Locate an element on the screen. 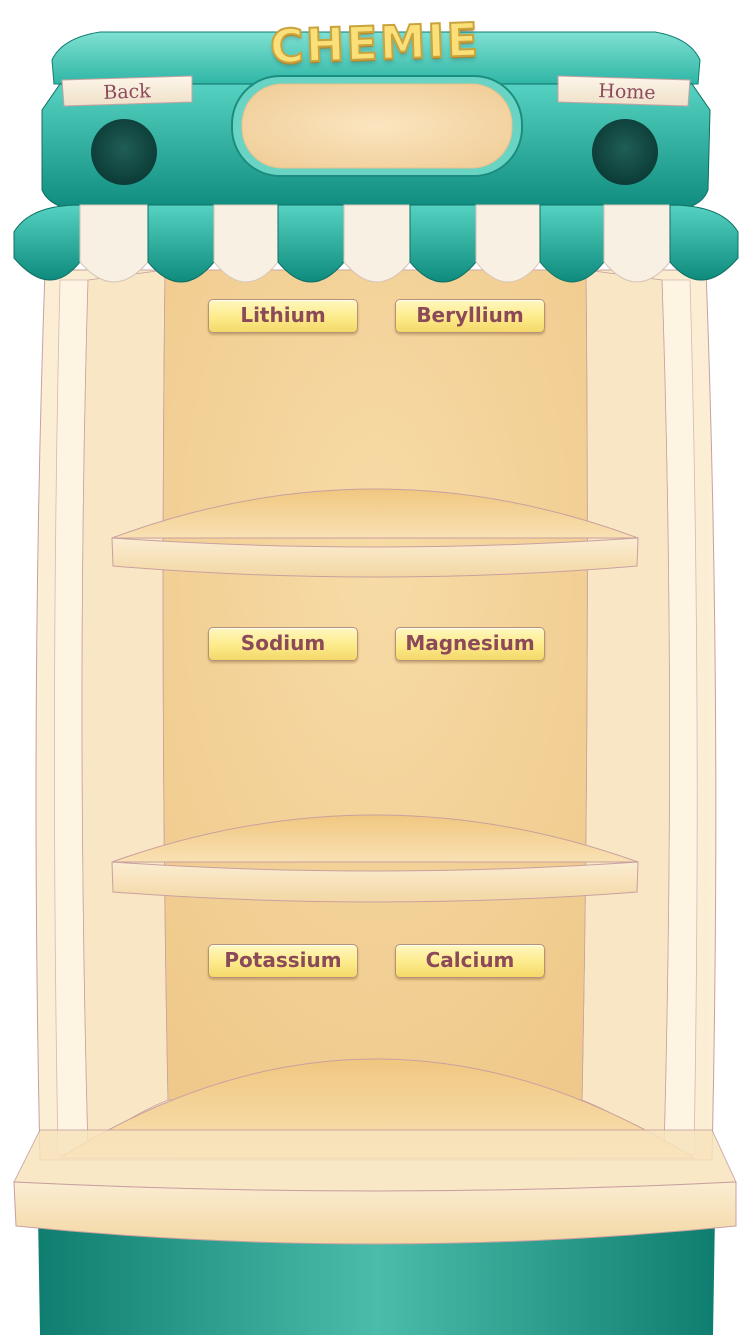 Image resolution: width=751 pixels, height=1335 pixels. element-button-beryllium: Beryllium is located at coordinates (470, 316).